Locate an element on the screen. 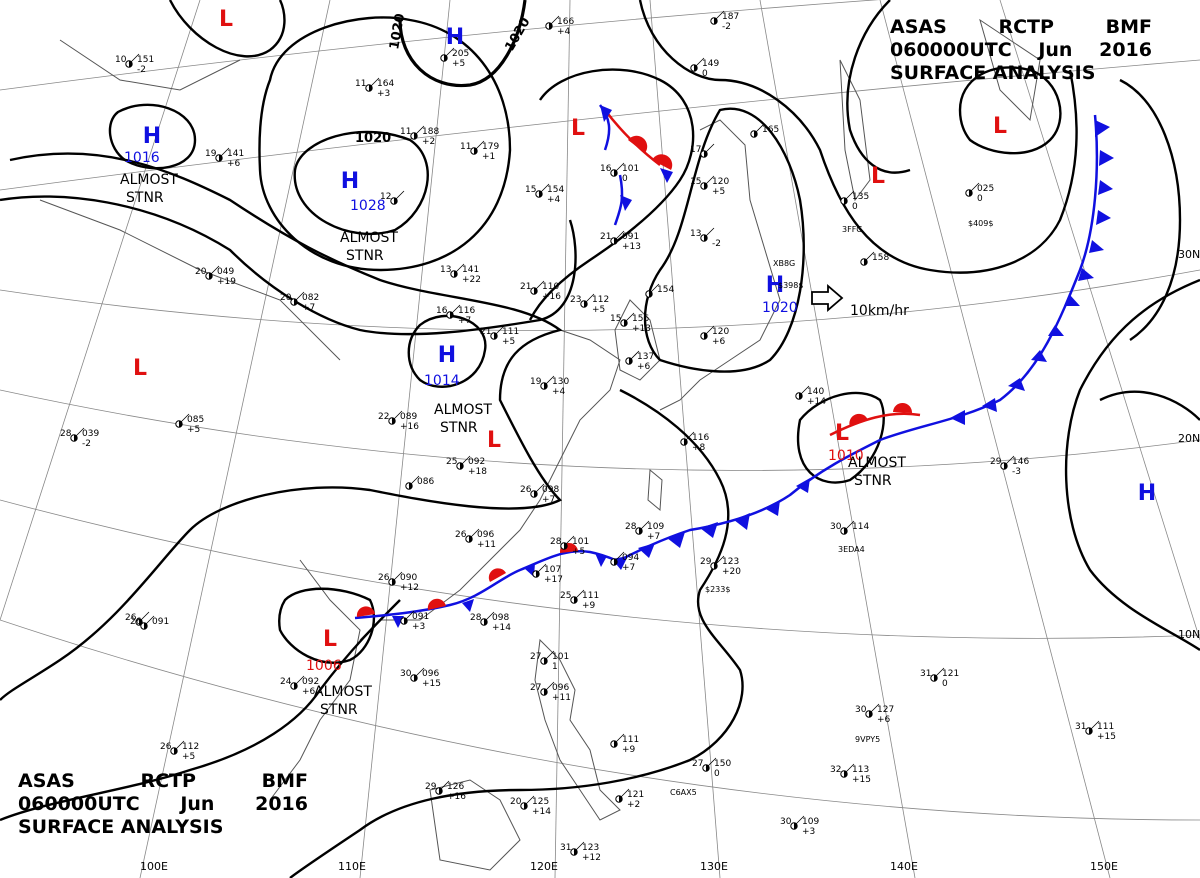  latitude-label: 20N is located at coordinates (1189, 438).